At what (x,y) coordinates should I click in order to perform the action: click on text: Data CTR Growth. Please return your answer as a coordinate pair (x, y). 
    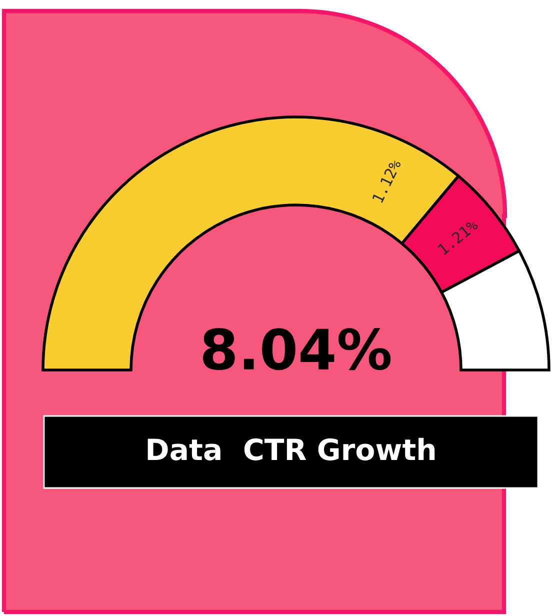
    Looking at the image, I should click on (291, 449).